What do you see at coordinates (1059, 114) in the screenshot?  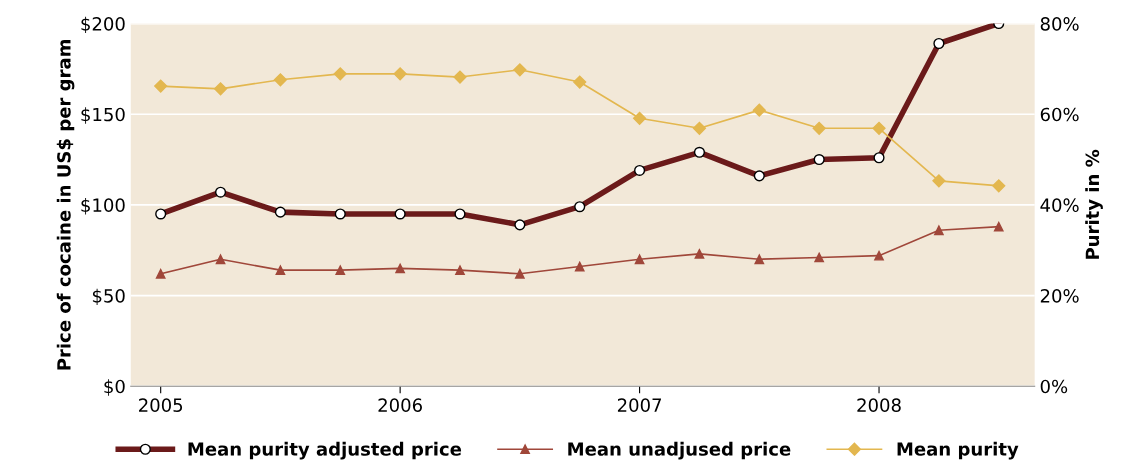 I see `y2-tick-label: 60%` at bounding box center [1059, 114].